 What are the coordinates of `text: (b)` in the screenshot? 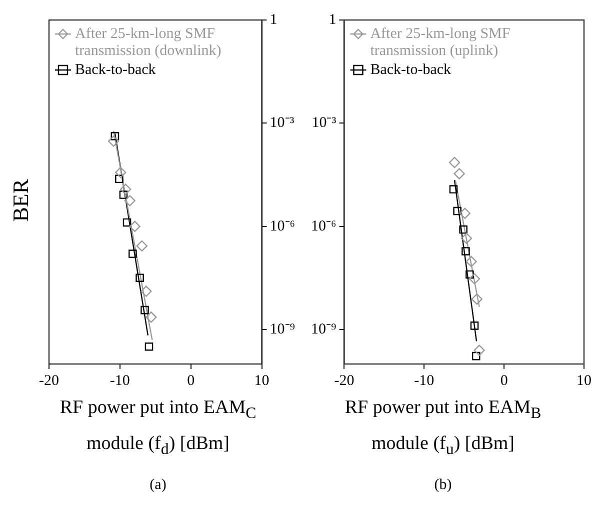 It's located at (443, 485).